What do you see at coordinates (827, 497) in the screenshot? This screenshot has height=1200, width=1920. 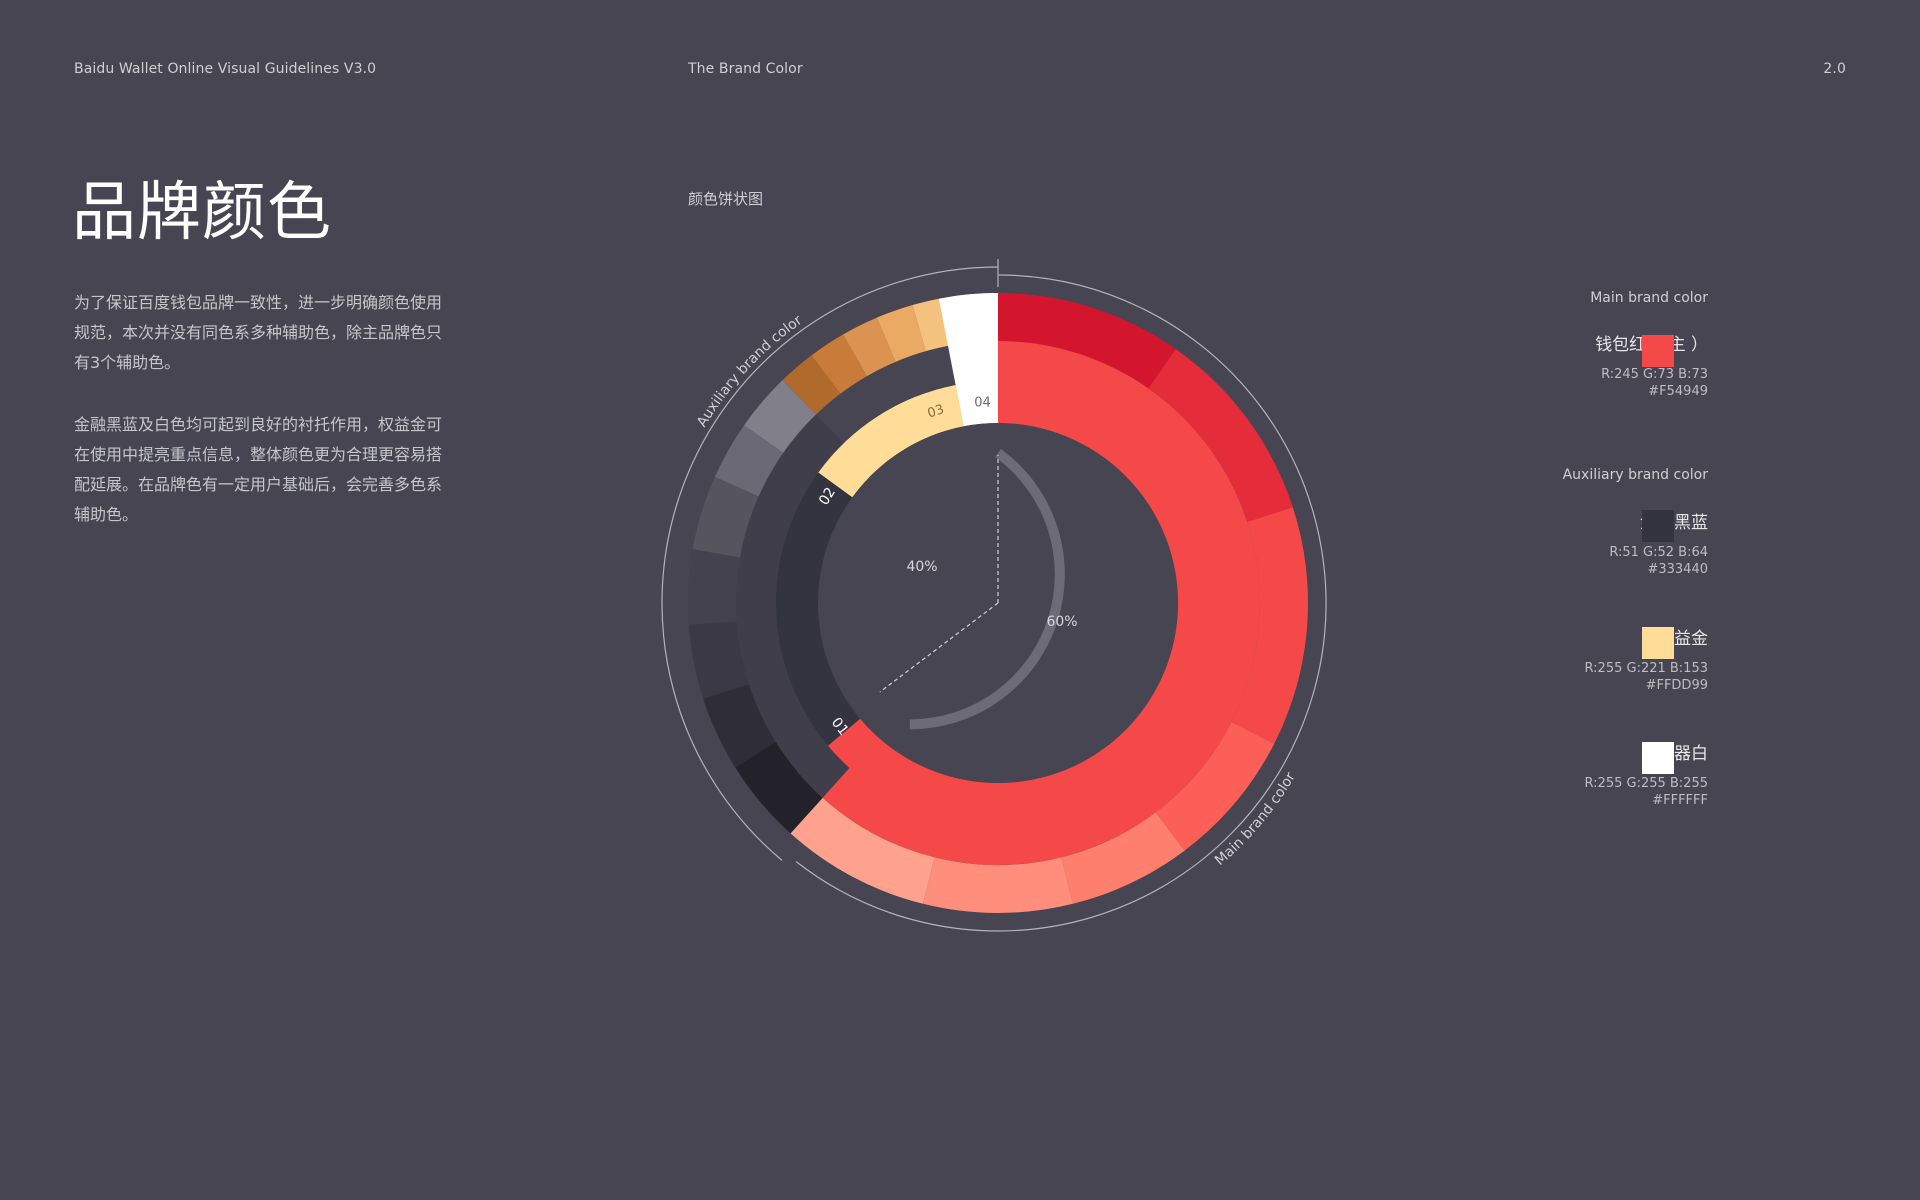 I see `ring-label-02: 02` at bounding box center [827, 497].